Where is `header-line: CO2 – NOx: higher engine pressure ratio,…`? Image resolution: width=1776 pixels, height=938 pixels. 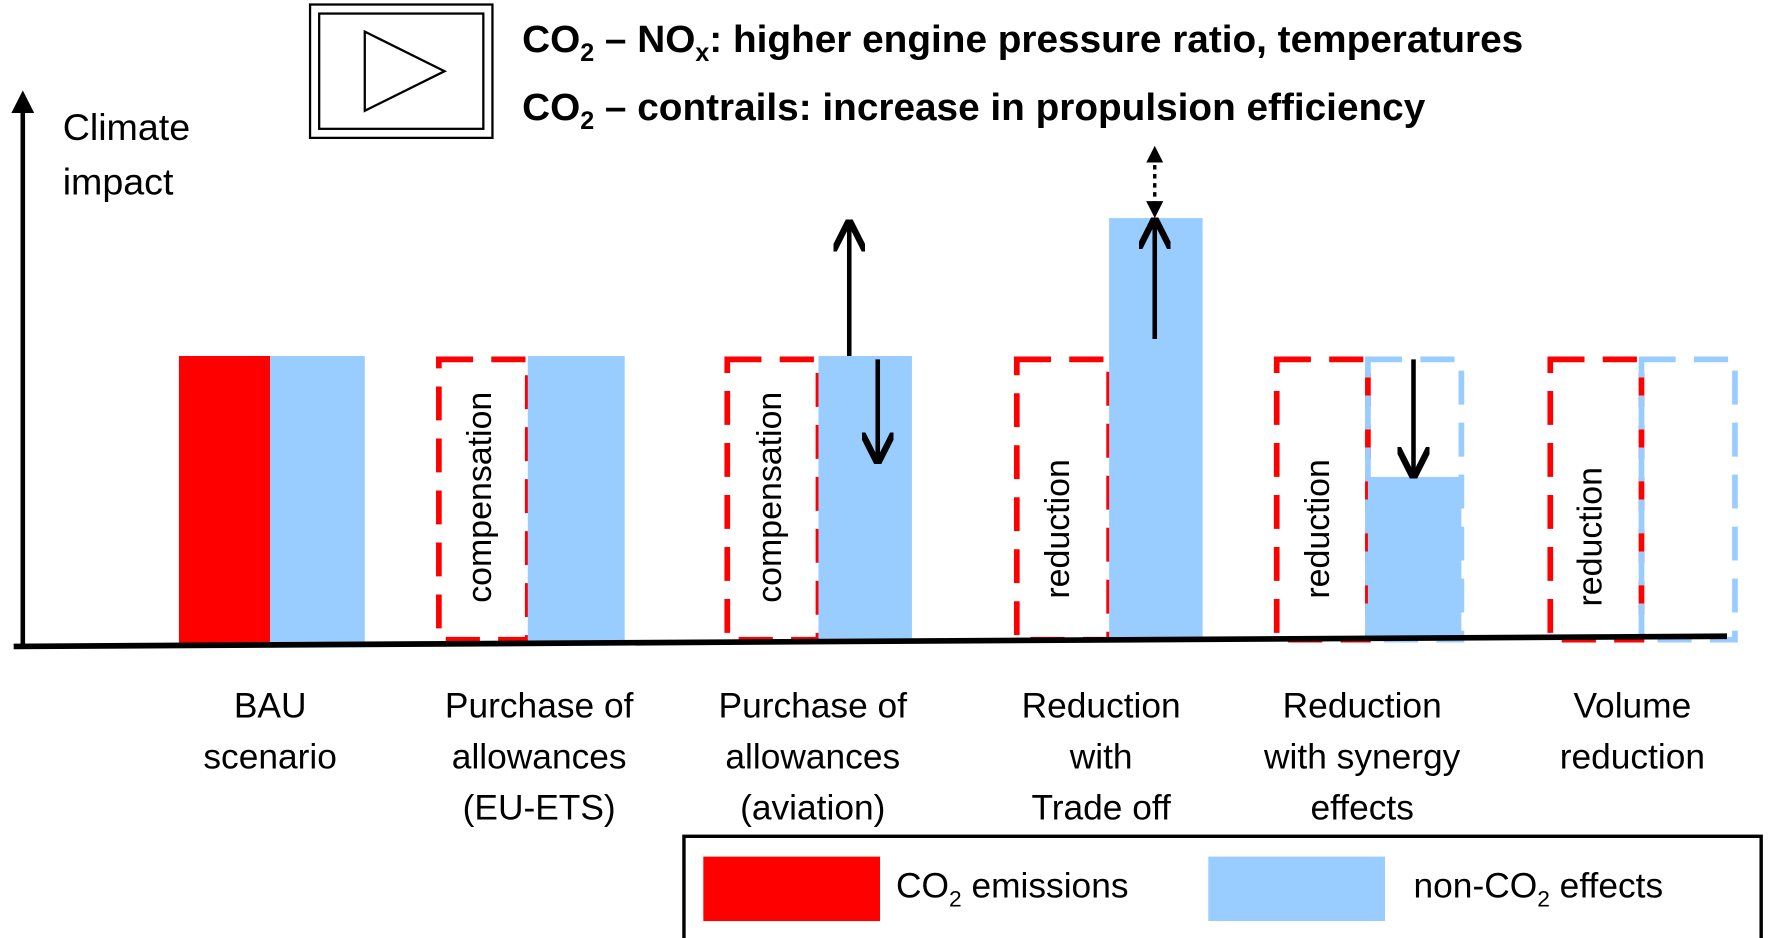
header-line: CO2 – NOx: higher engine pressure ratio,… is located at coordinates (1022, 42).